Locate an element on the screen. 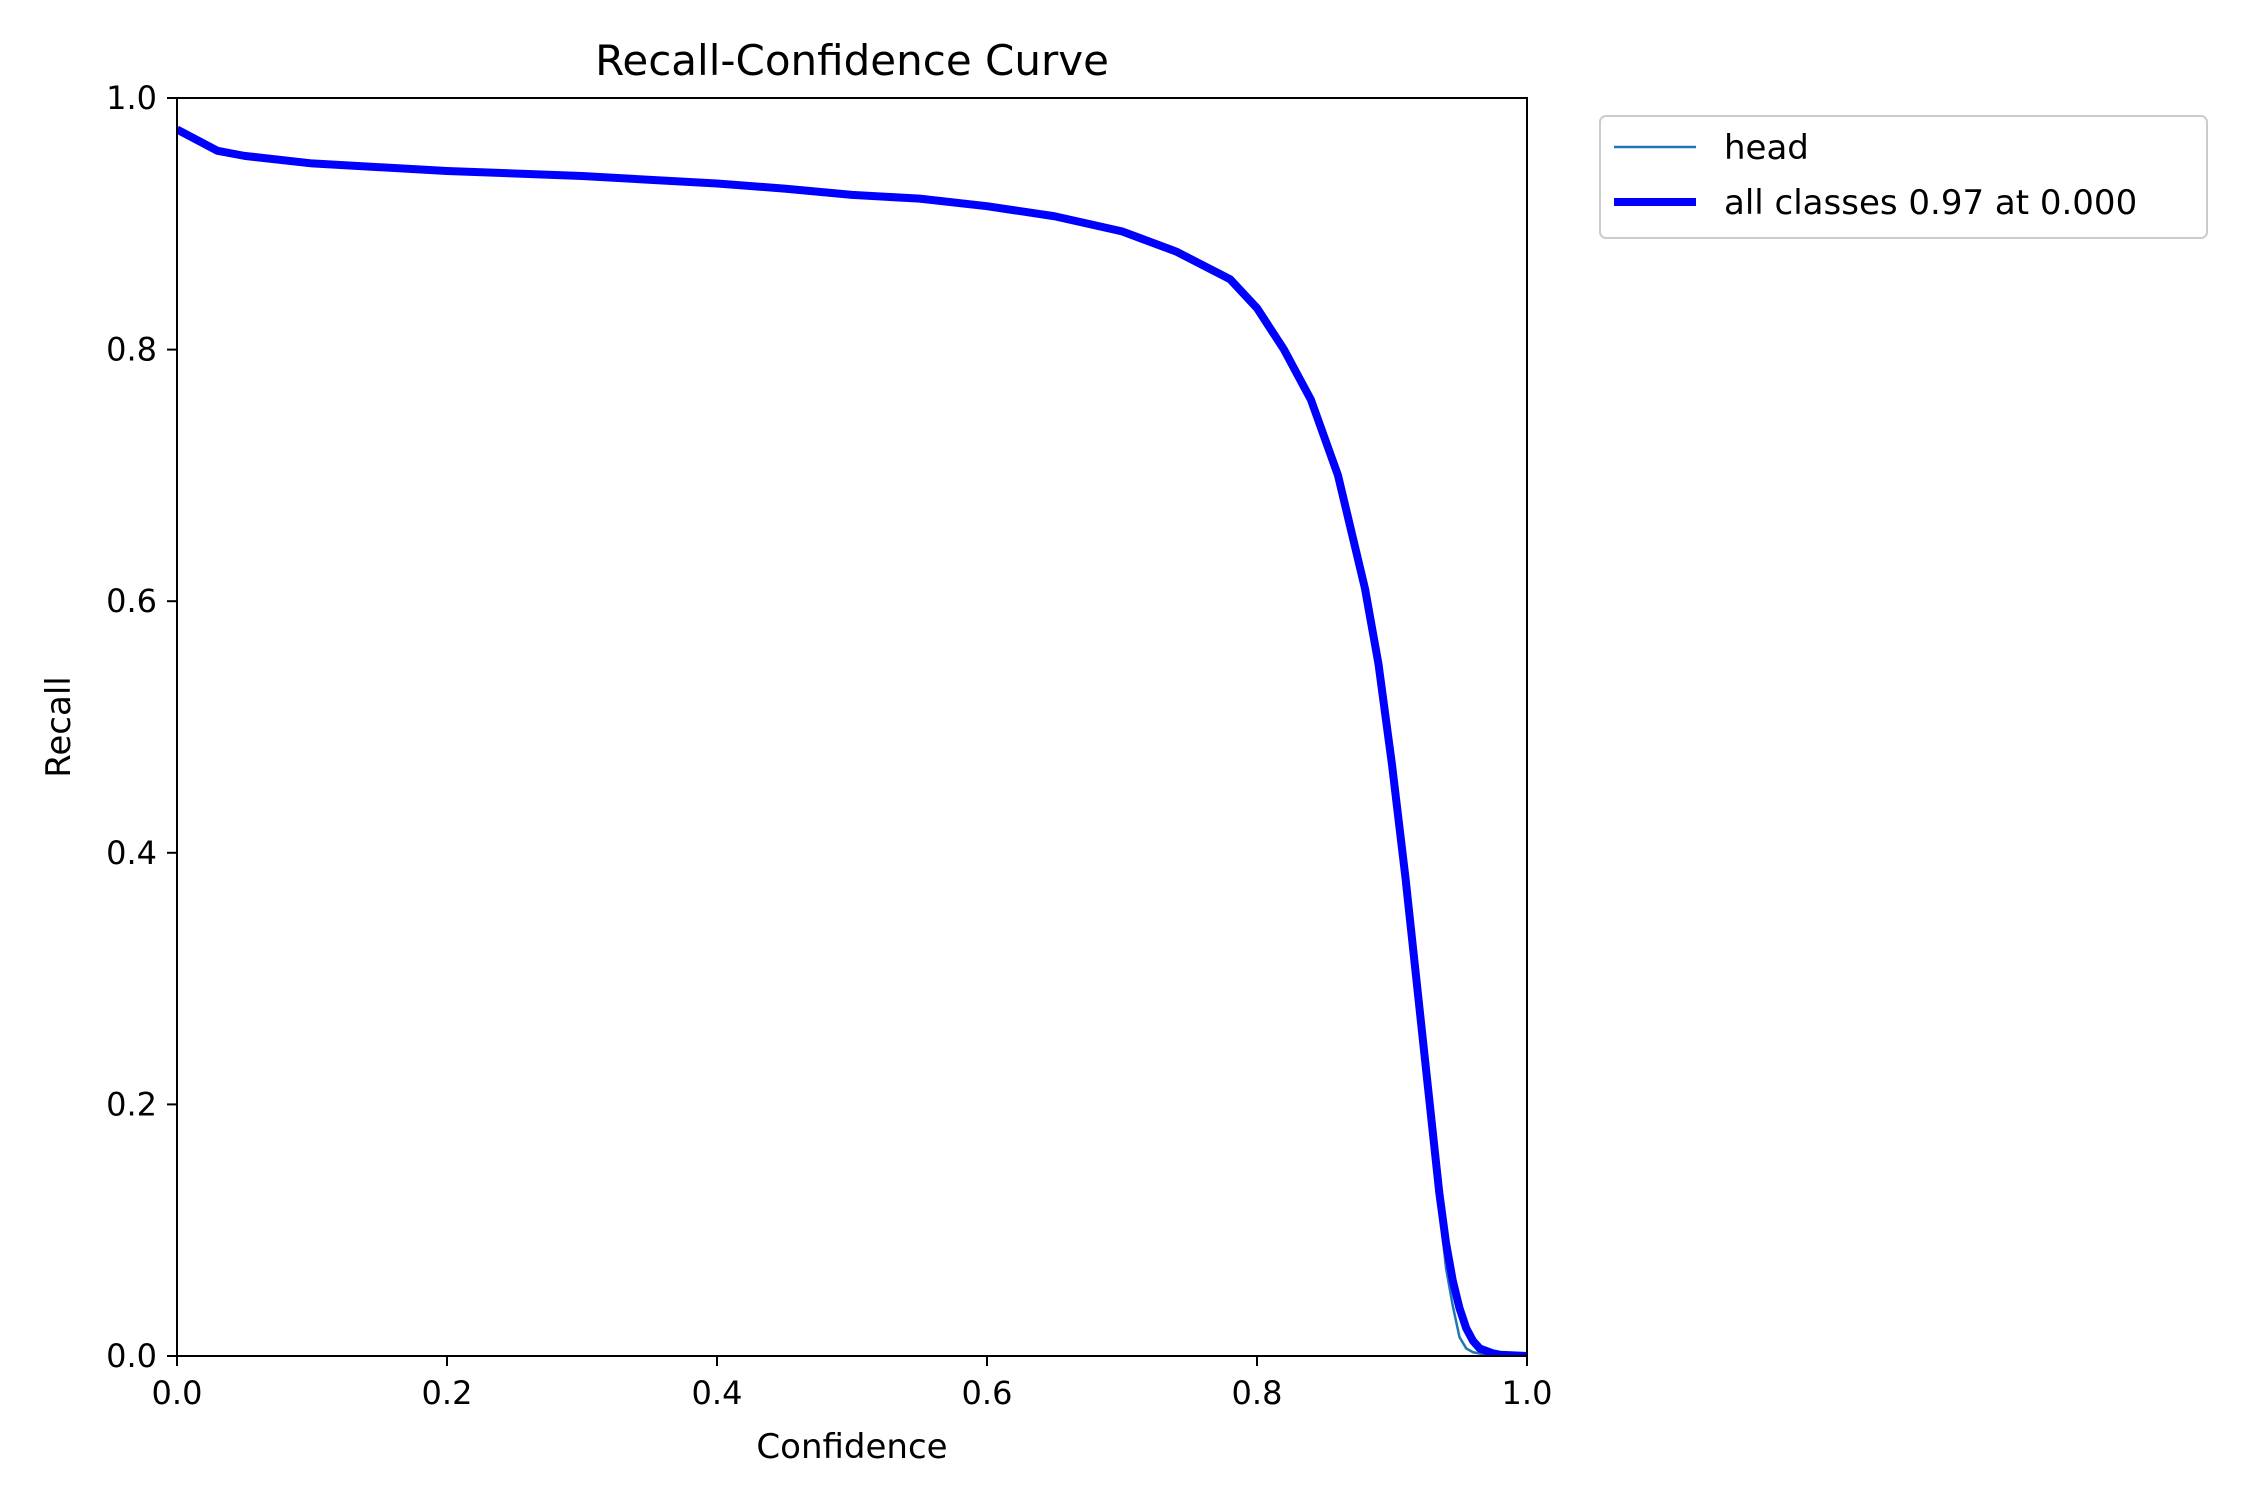  y-tick-label: 0.4 is located at coordinates (131, 853).